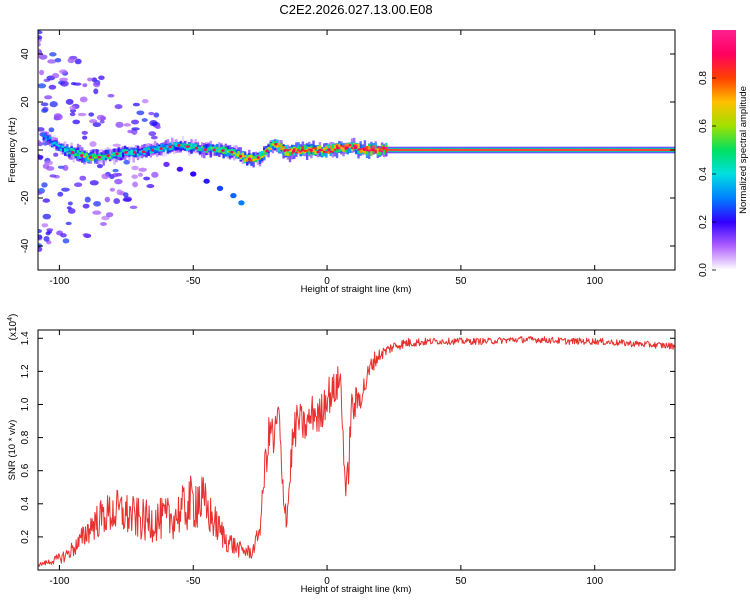 Image resolution: width=750 pixels, height=600 pixels. I want to click on snr-y-tick-label: 0.6, so click(25, 470).